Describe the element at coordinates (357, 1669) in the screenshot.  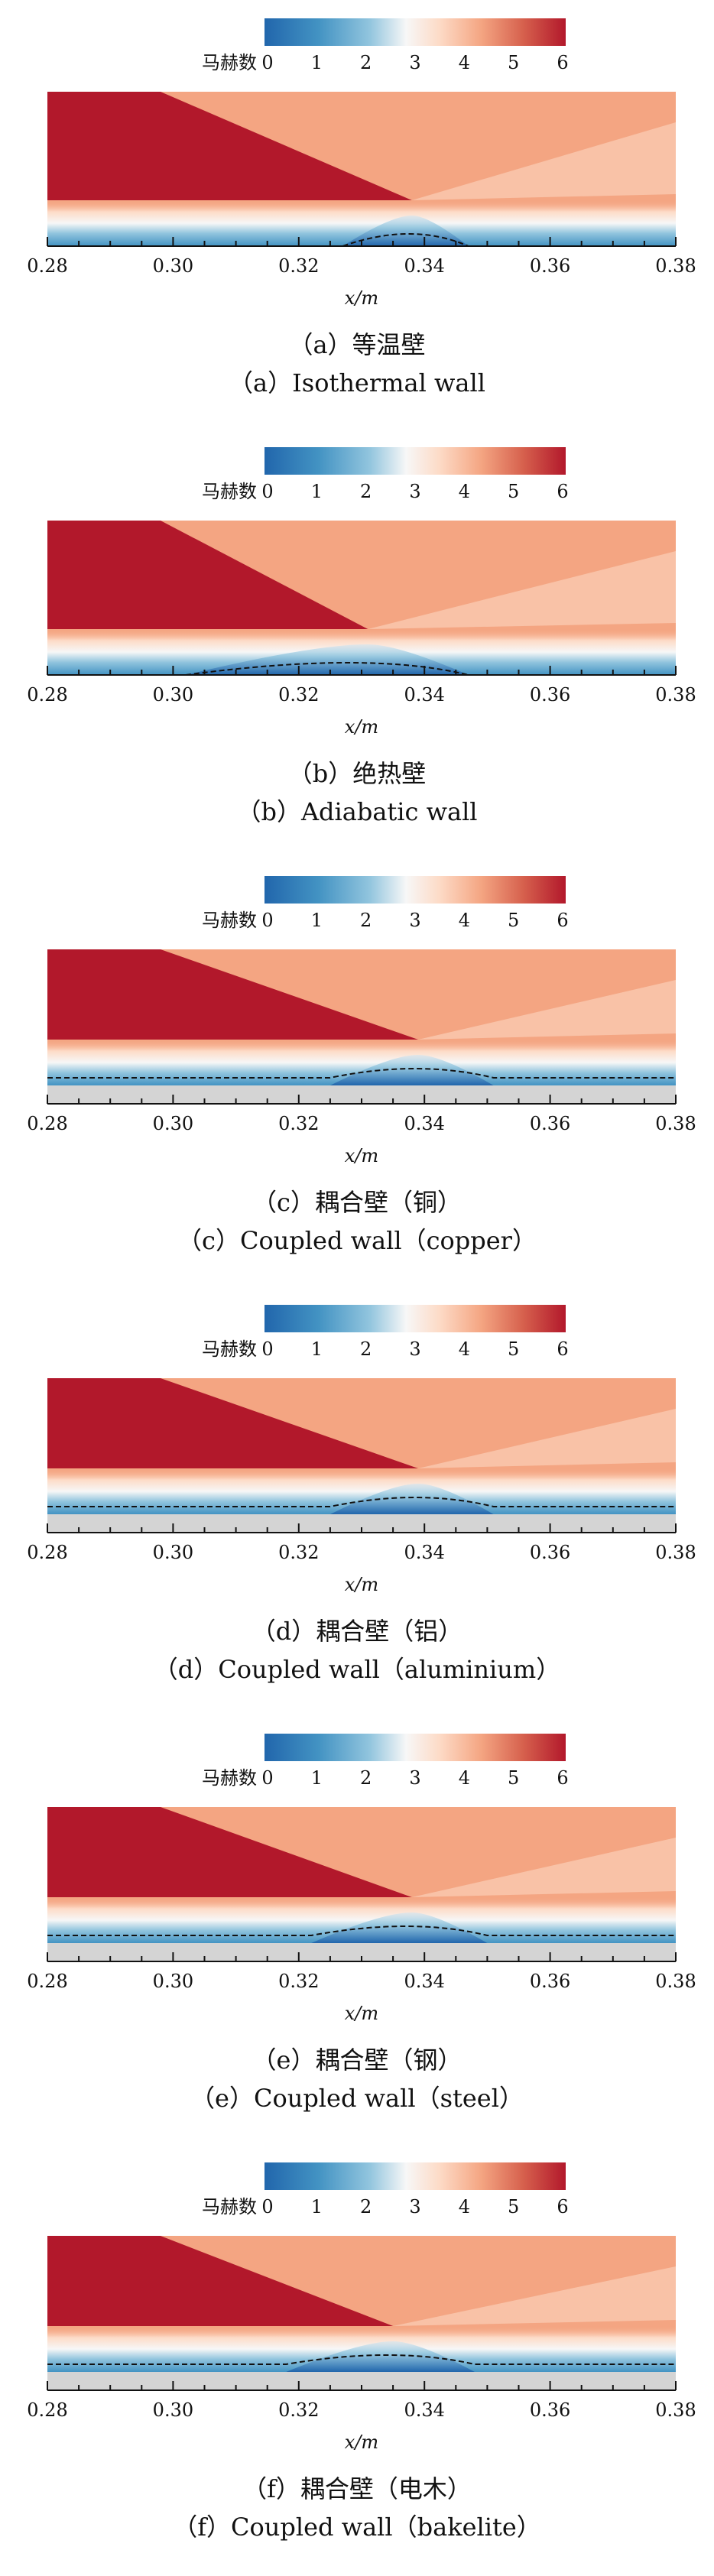
I see `caption-en: （d）Coupled wall（aluminium）` at that location.